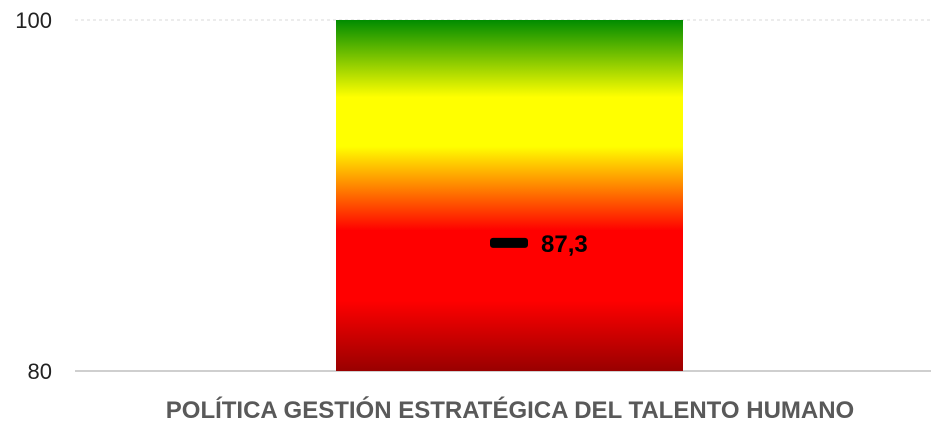  I want to click on y-tick-label: 80, so click(40, 371).